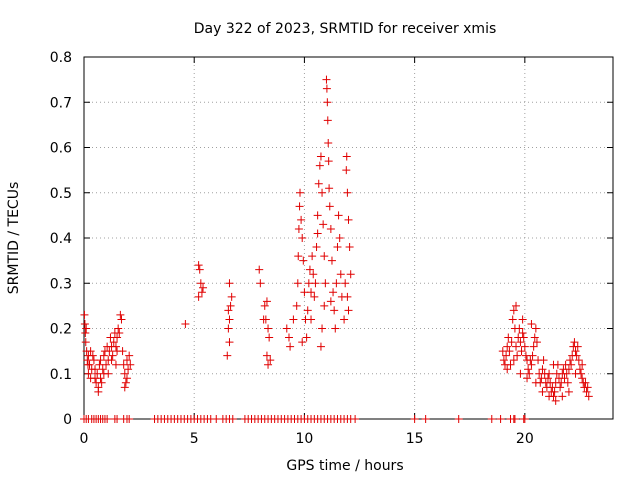 This screenshot has height=480, width=640. What do you see at coordinates (415, 439) in the screenshot?
I see `x-tick-label: 15` at bounding box center [415, 439].